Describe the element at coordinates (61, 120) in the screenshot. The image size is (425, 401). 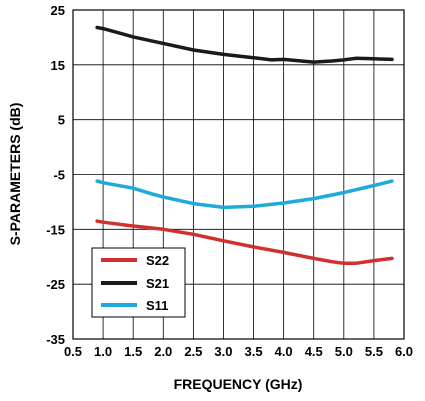
I see `y-tick-label: 5` at that location.